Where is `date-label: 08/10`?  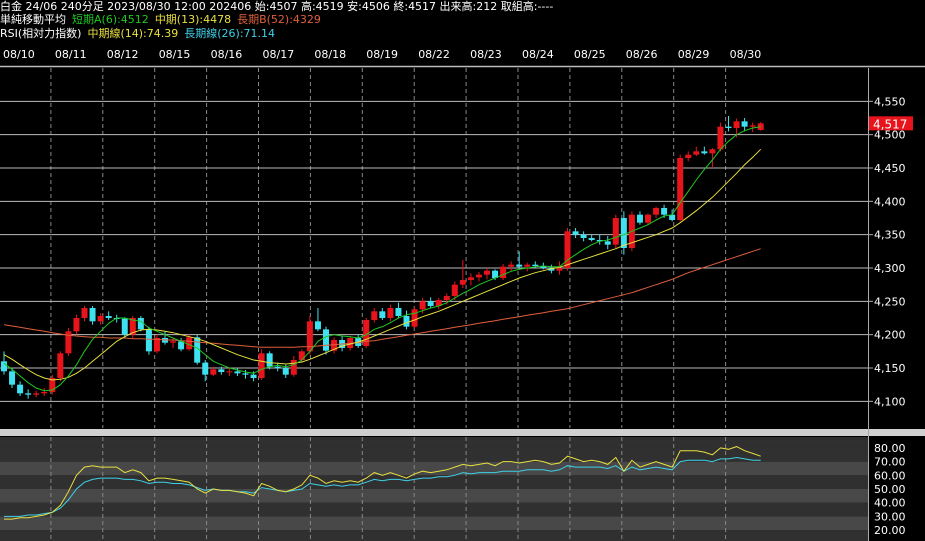
date-label: 08/10 is located at coordinates (19, 54).